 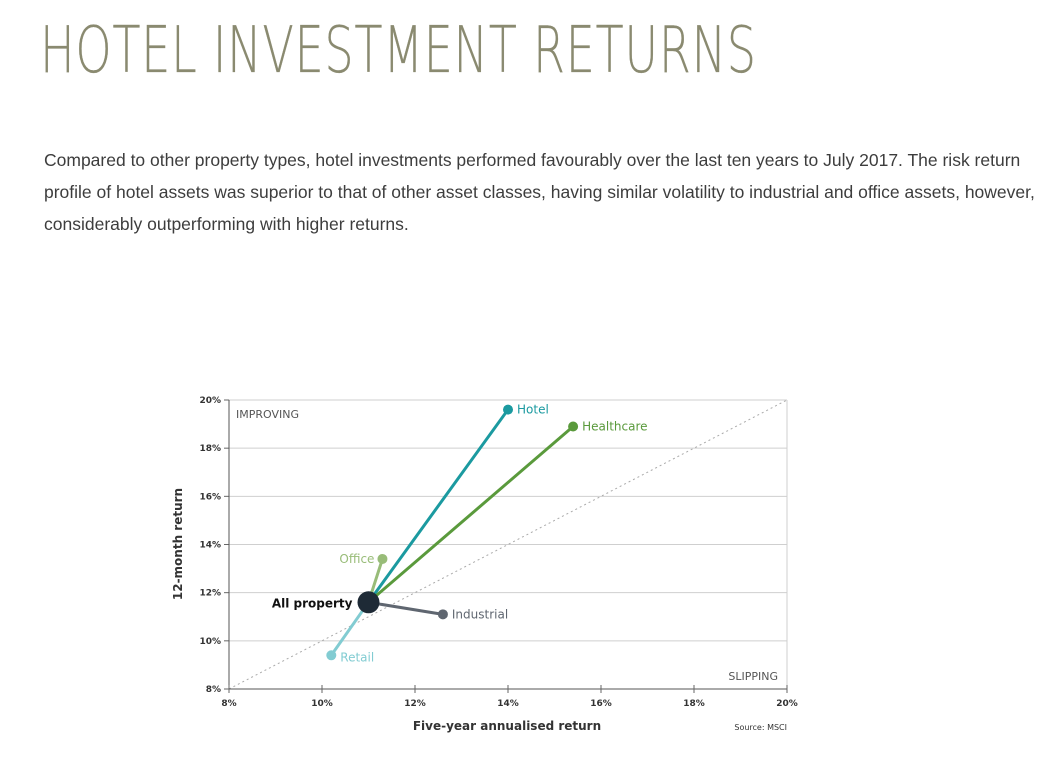 I want to click on y-tick-label: 16%, so click(x=210, y=497).